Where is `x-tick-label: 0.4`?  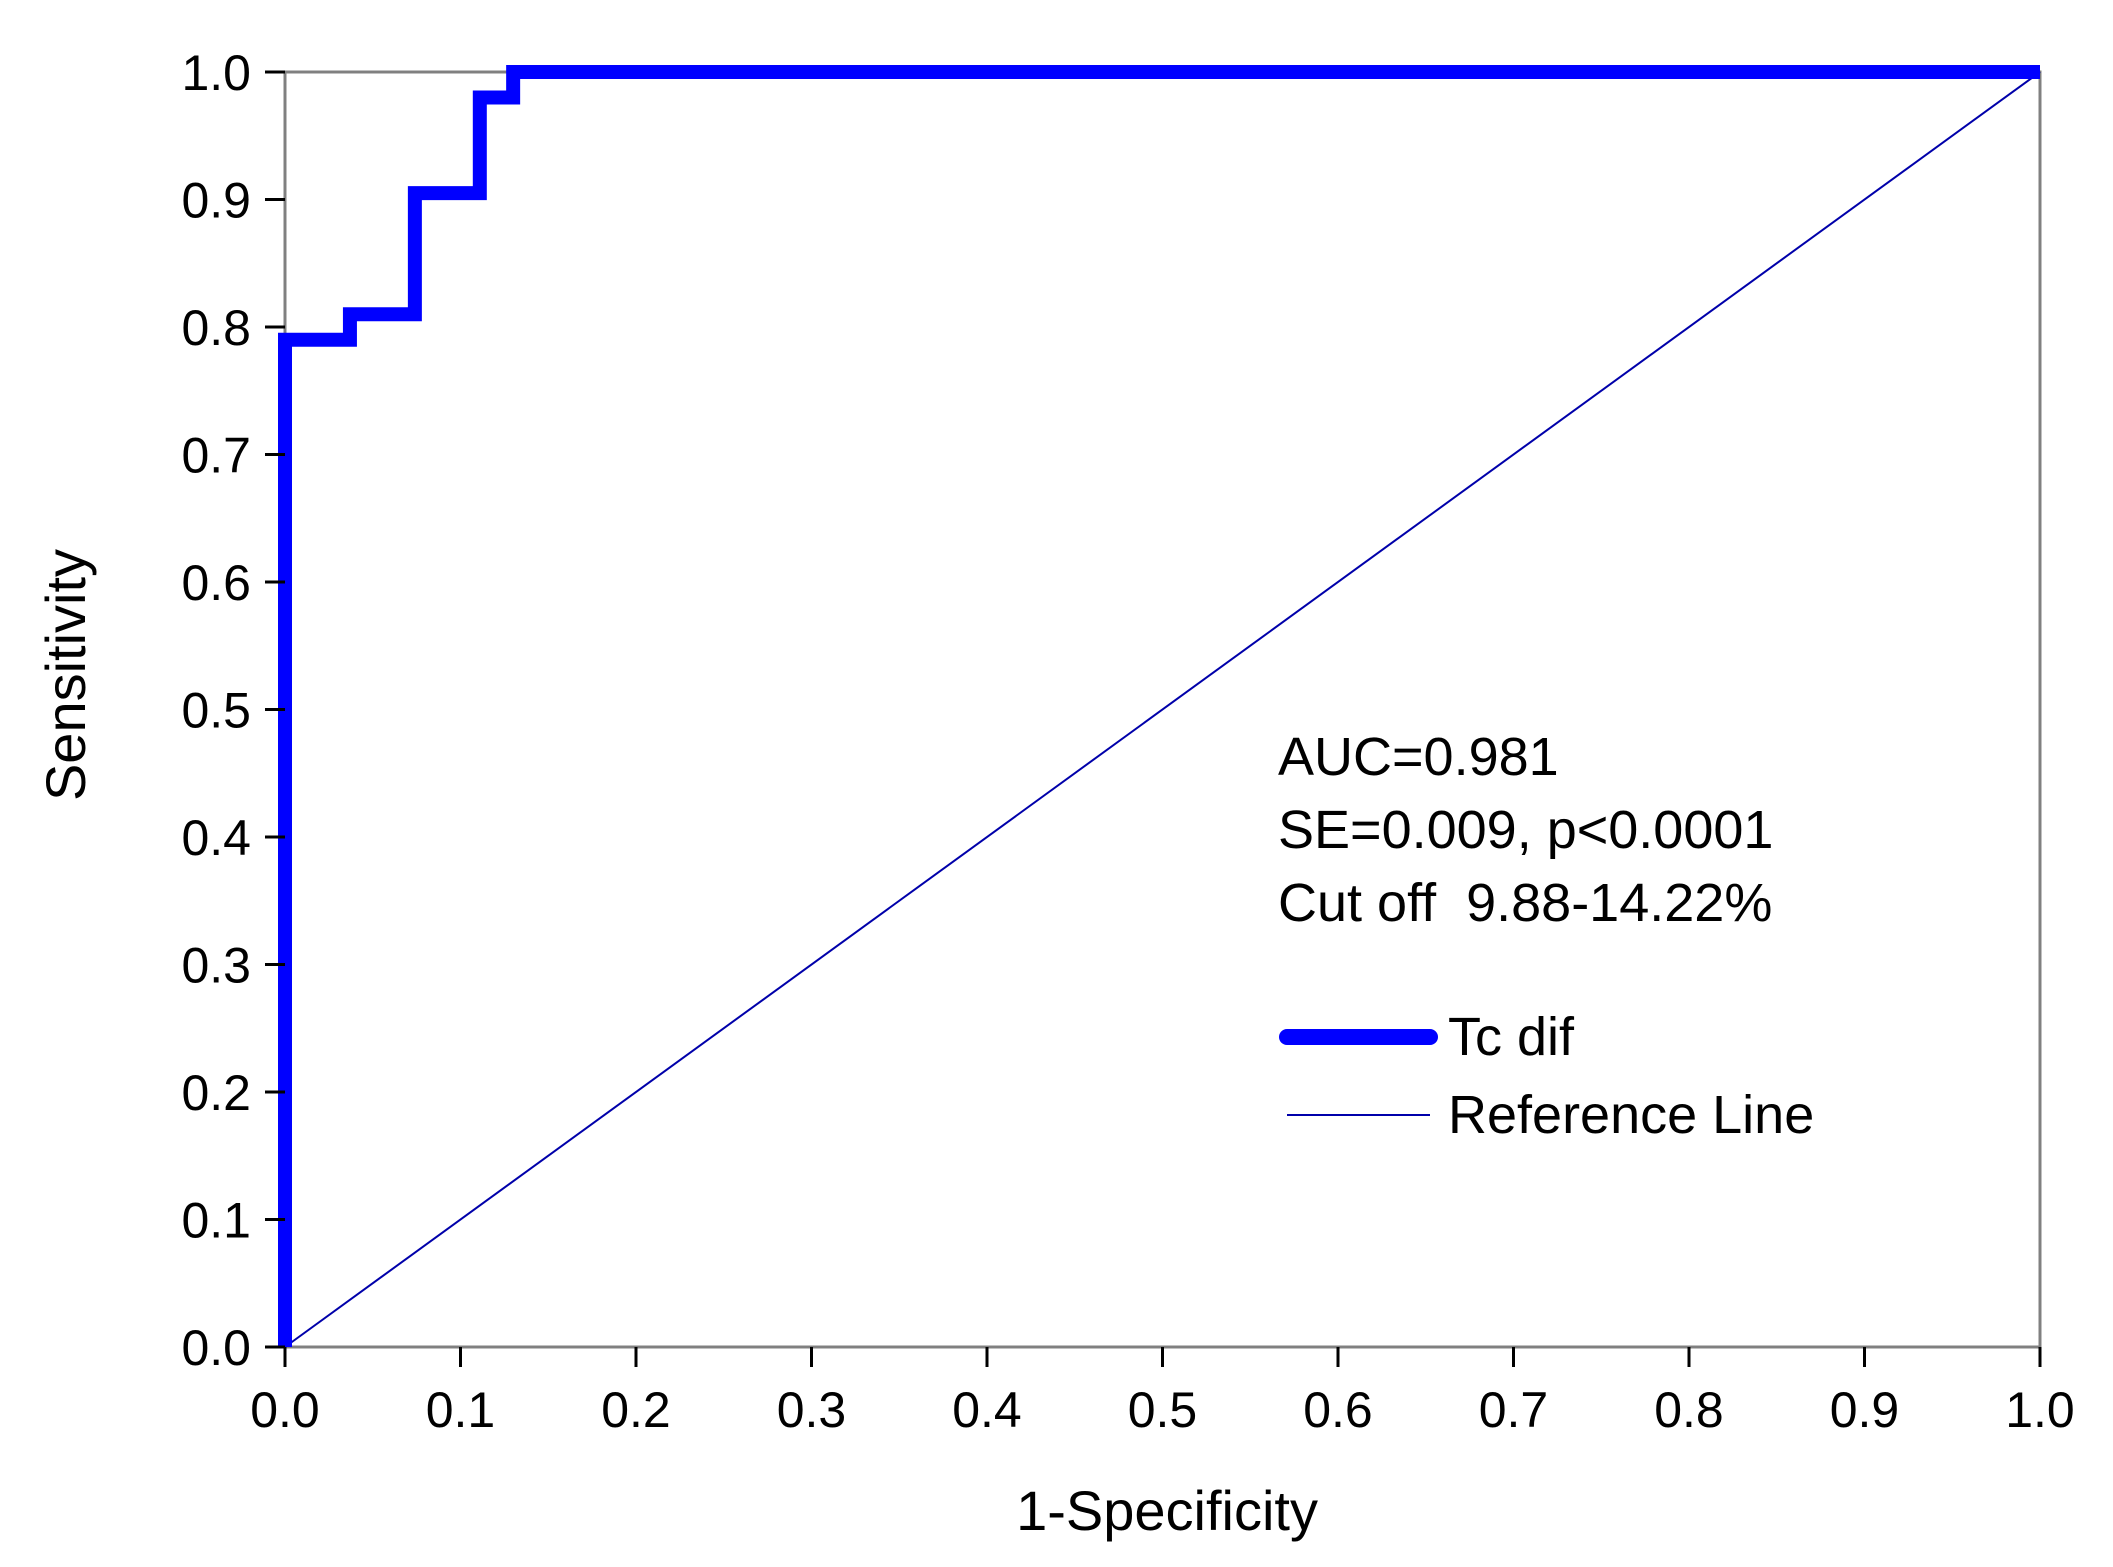
x-tick-label: 0.4 is located at coordinates (987, 1410).